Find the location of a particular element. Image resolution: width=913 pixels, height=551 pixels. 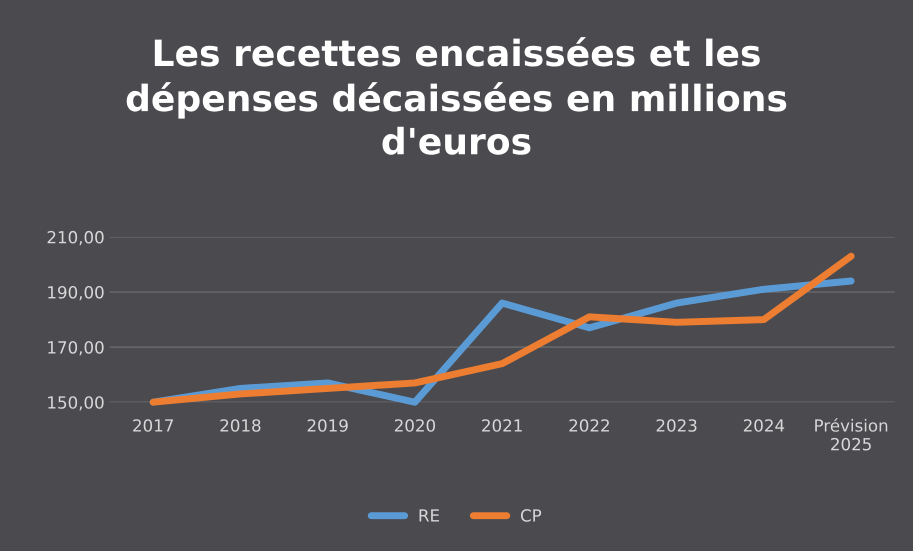

x-tick-label: 2019 is located at coordinates (328, 425).